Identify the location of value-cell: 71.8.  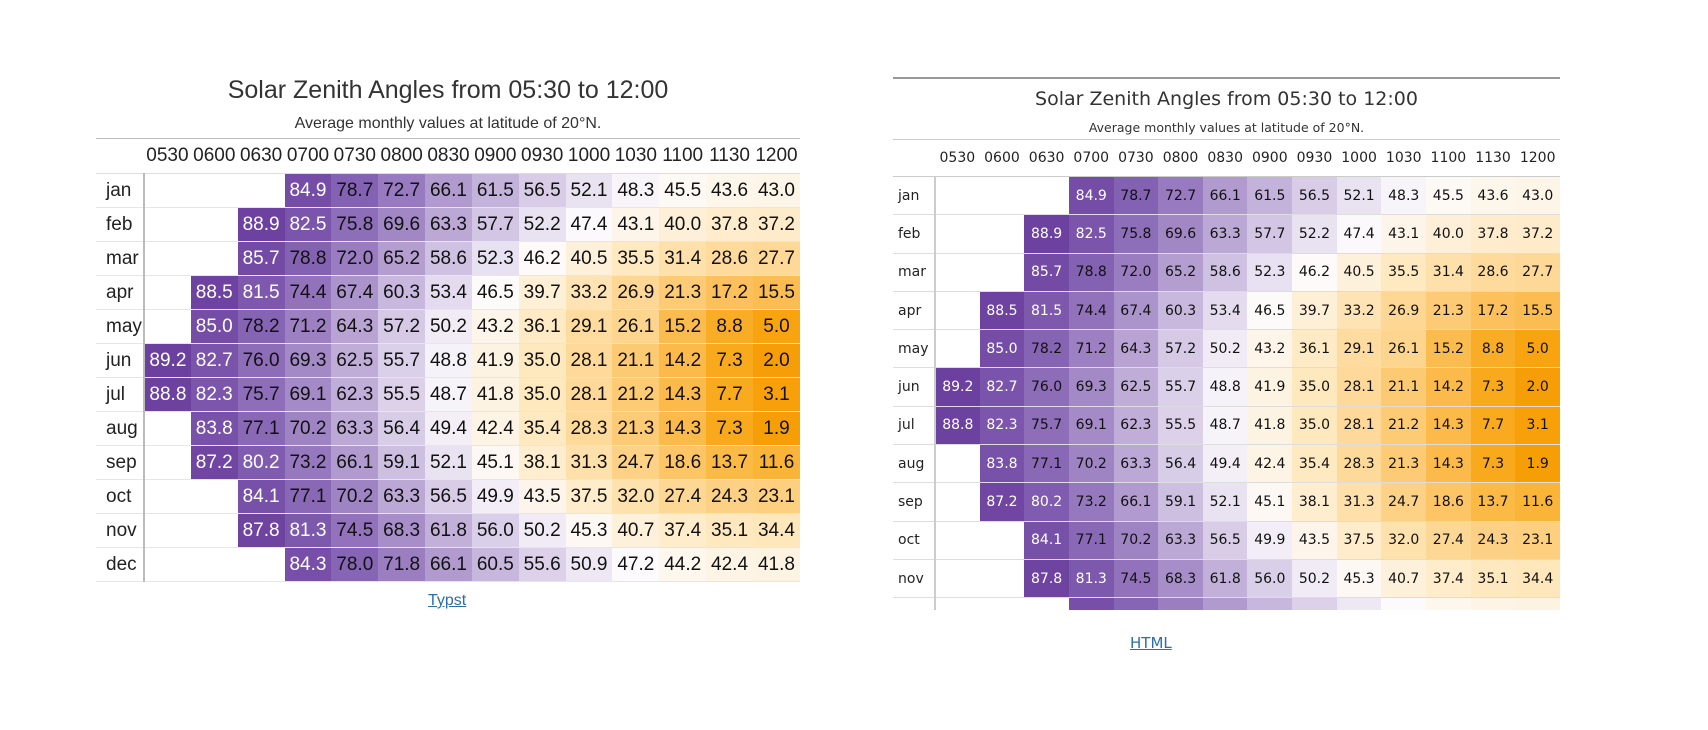
(402, 564).